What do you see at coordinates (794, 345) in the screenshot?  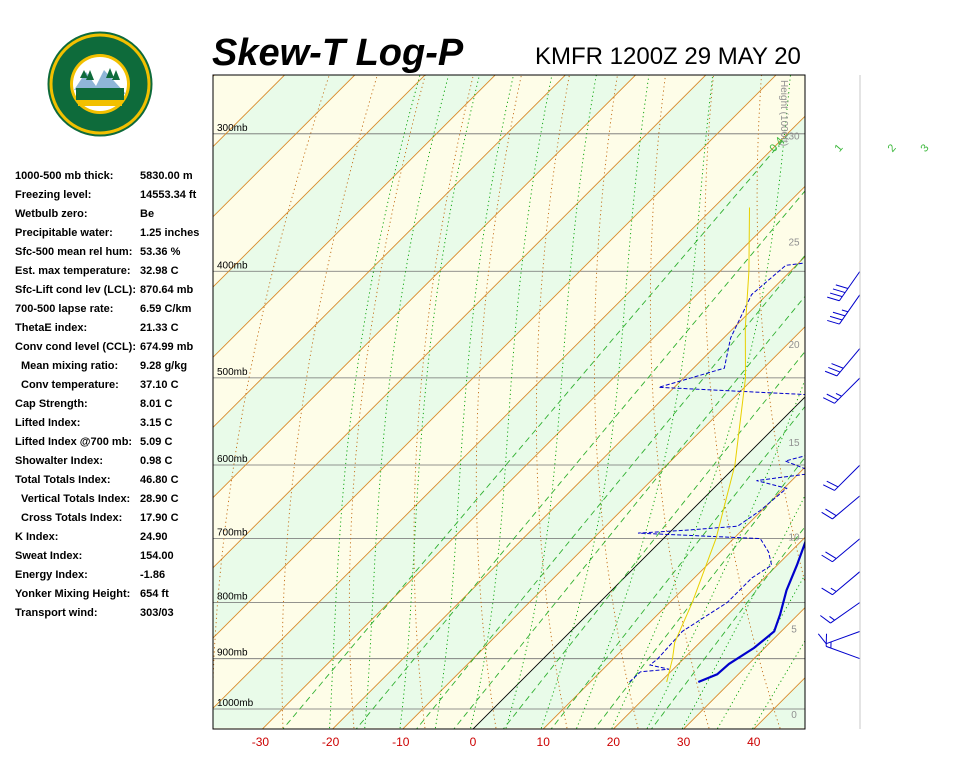 I see `height-label: 20` at bounding box center [794, 345].